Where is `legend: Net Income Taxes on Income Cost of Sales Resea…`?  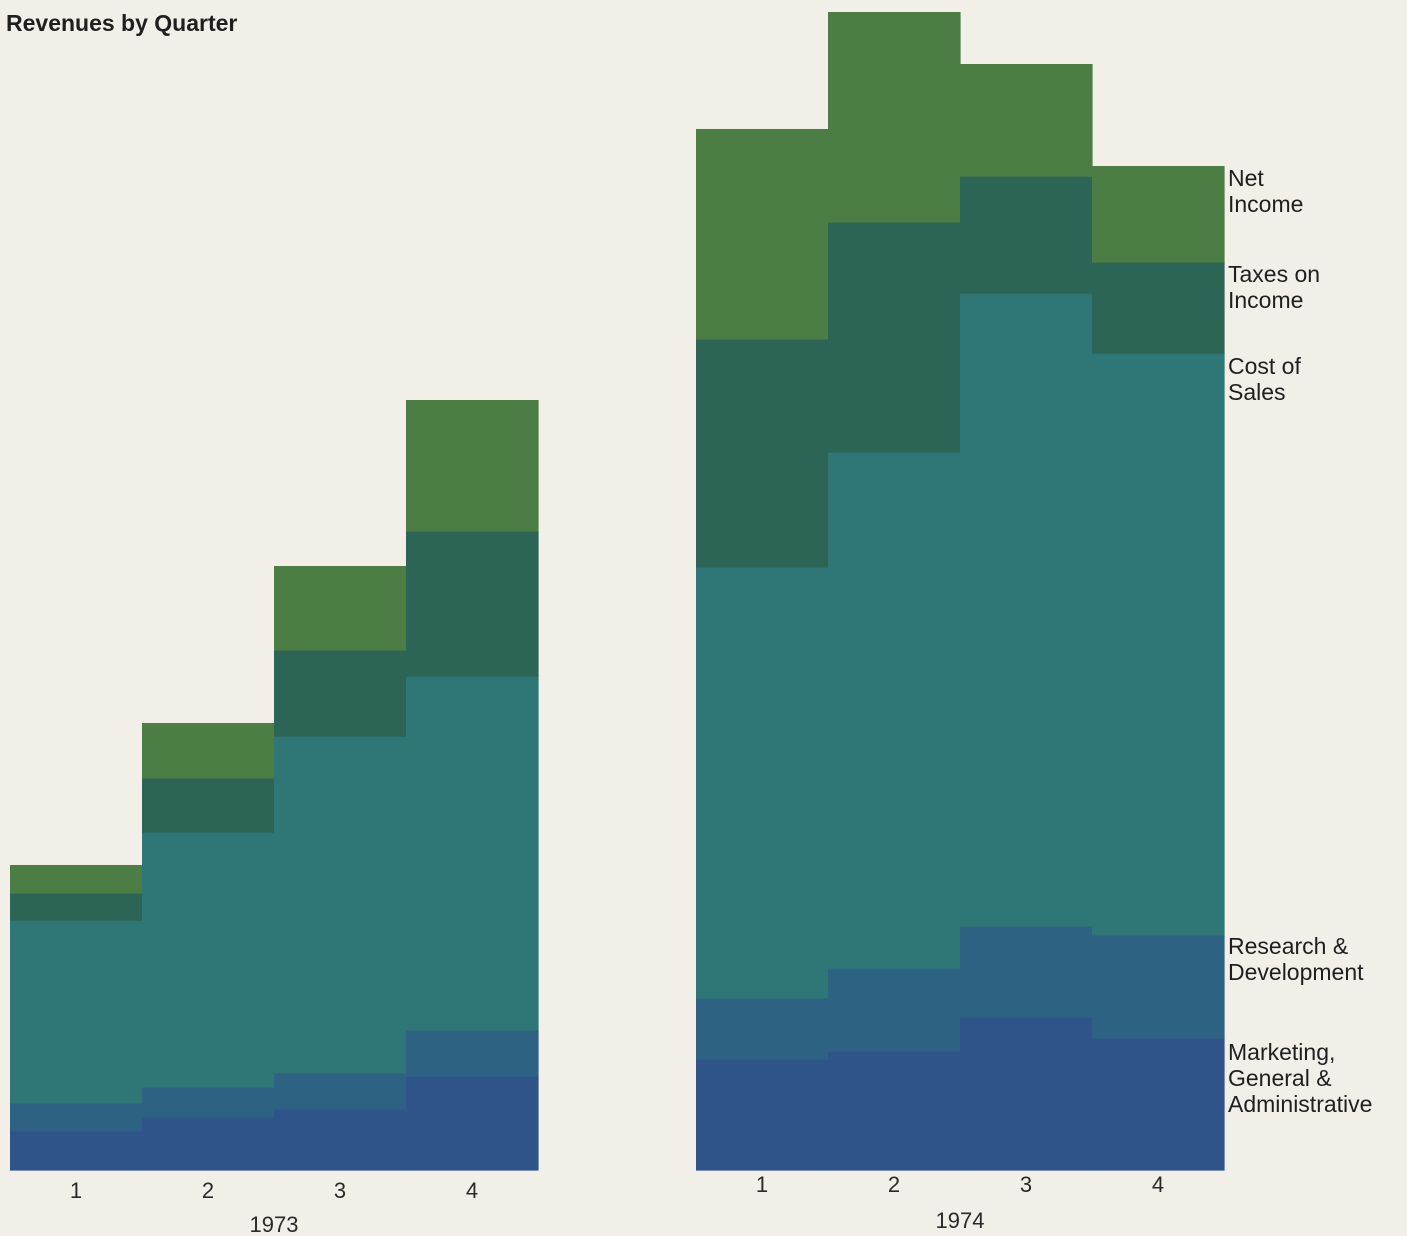
legend: Net Income Taxes on Income Cost of Sales Resea… is located at coordinates (1300, 641).